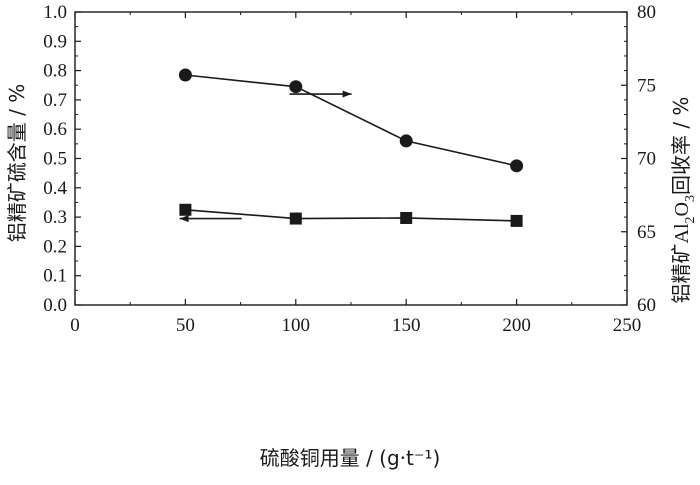 Image resolution: width=700 pixels, height=485 pixels. Describe the element at coordinates (627, 325) in the screenshot. I see `x-tick-label: 250` at that location.